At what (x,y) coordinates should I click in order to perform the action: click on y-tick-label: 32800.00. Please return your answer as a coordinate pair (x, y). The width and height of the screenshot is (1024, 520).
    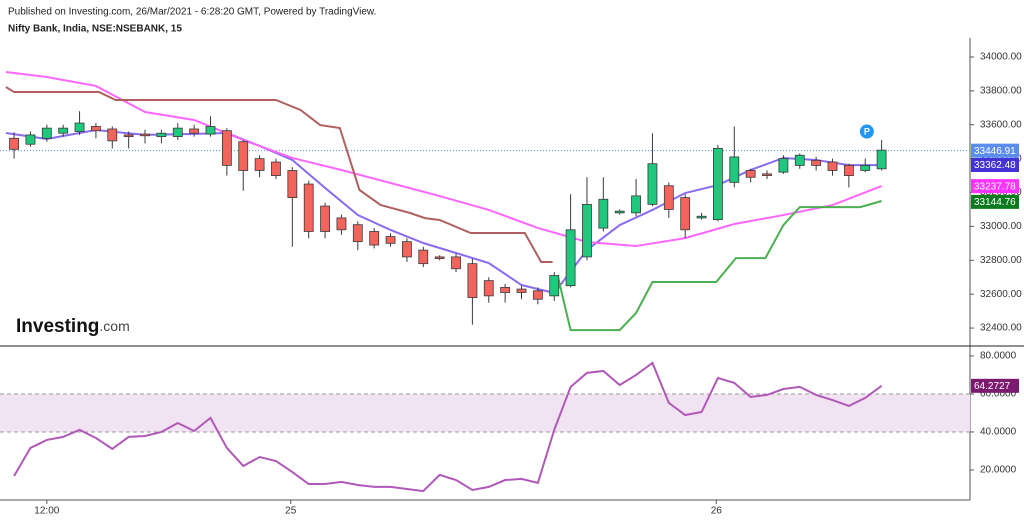
    Looking at the image, I should click on (1001, 260).